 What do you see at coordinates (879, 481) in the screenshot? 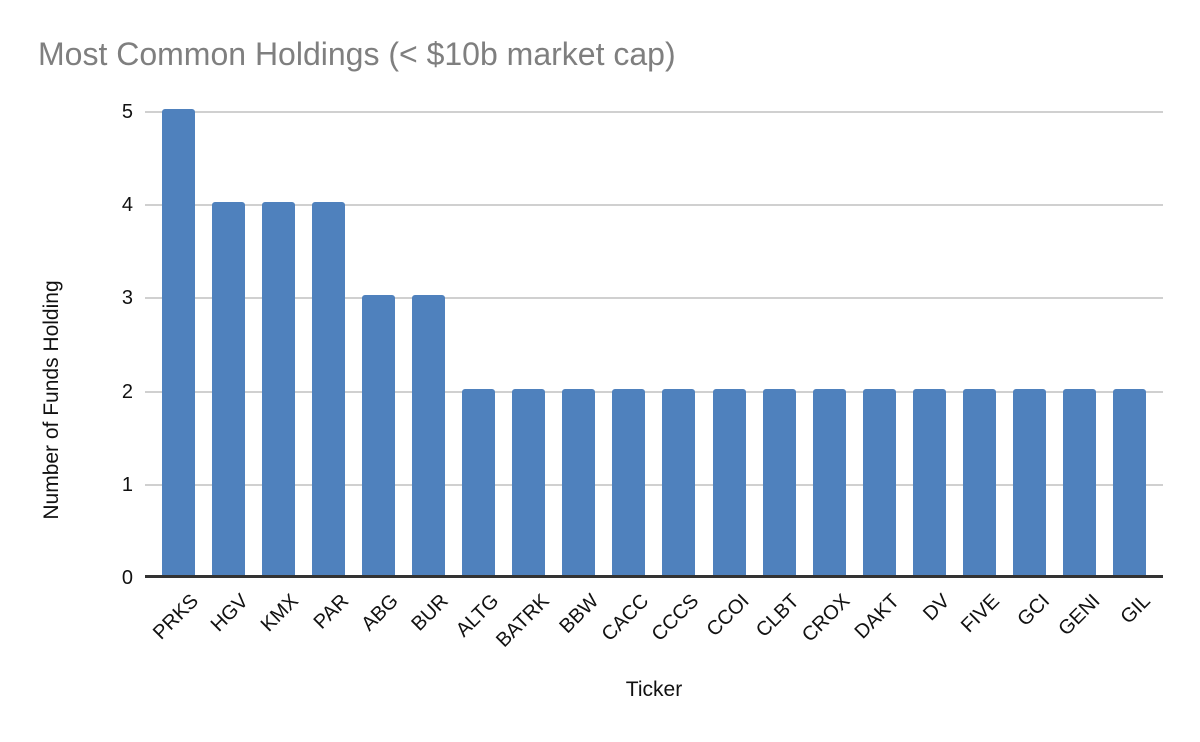
I see `bar-dakt` at bounding box center [879, 481].